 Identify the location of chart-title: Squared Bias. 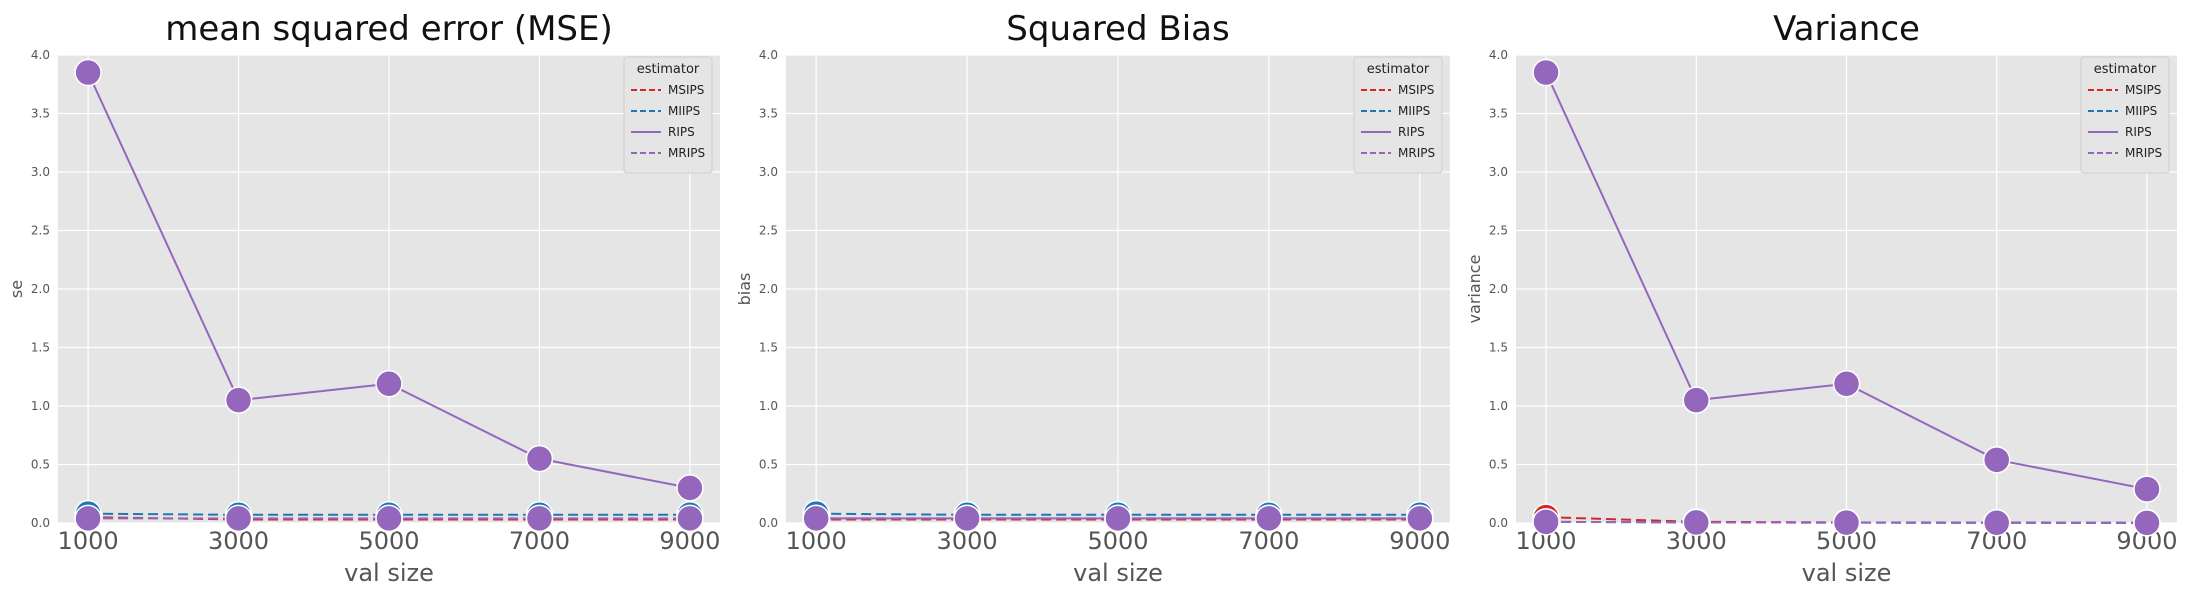
(1117, 29).